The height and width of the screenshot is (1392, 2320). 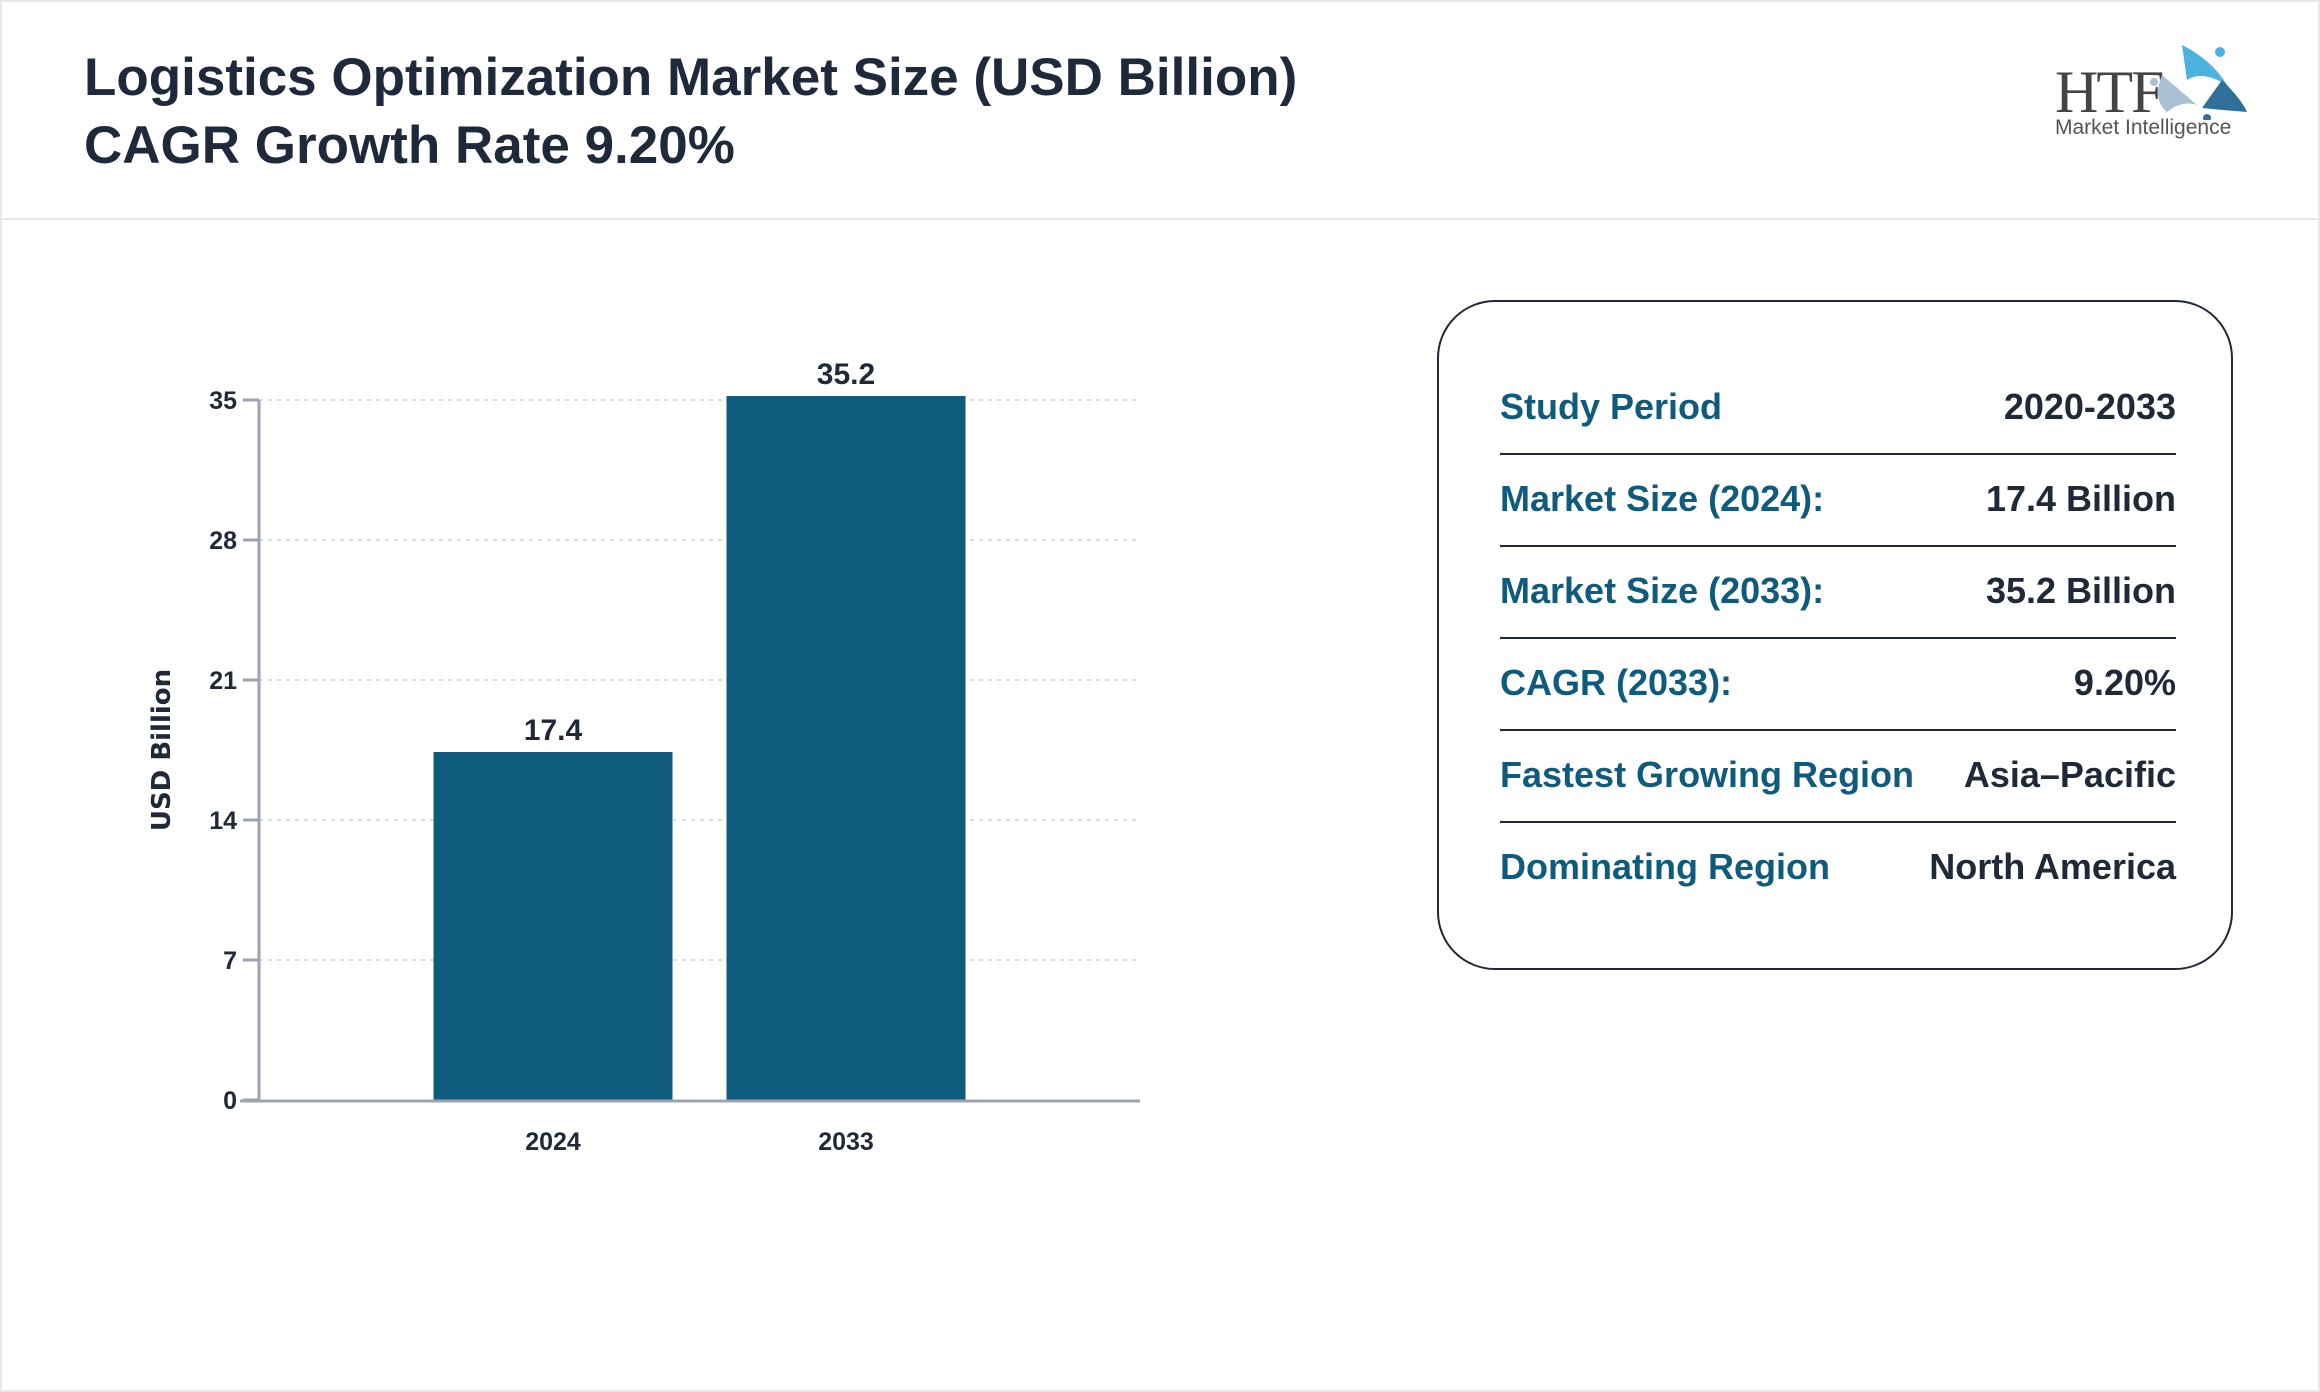 What do you see at coordinates (162, 750) in the screenshot?
I see `y-axis-title: USD Billion` at bounding box center [162, 750].